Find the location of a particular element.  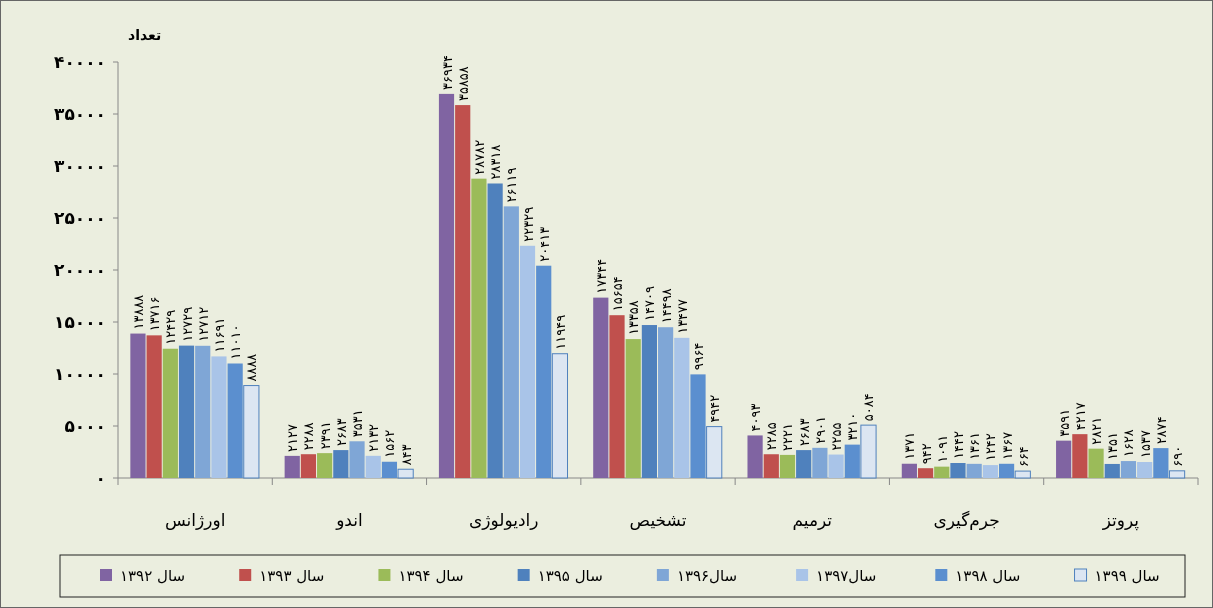

data-label: ۸۸۸۸ is located at coordinates (252, 367).